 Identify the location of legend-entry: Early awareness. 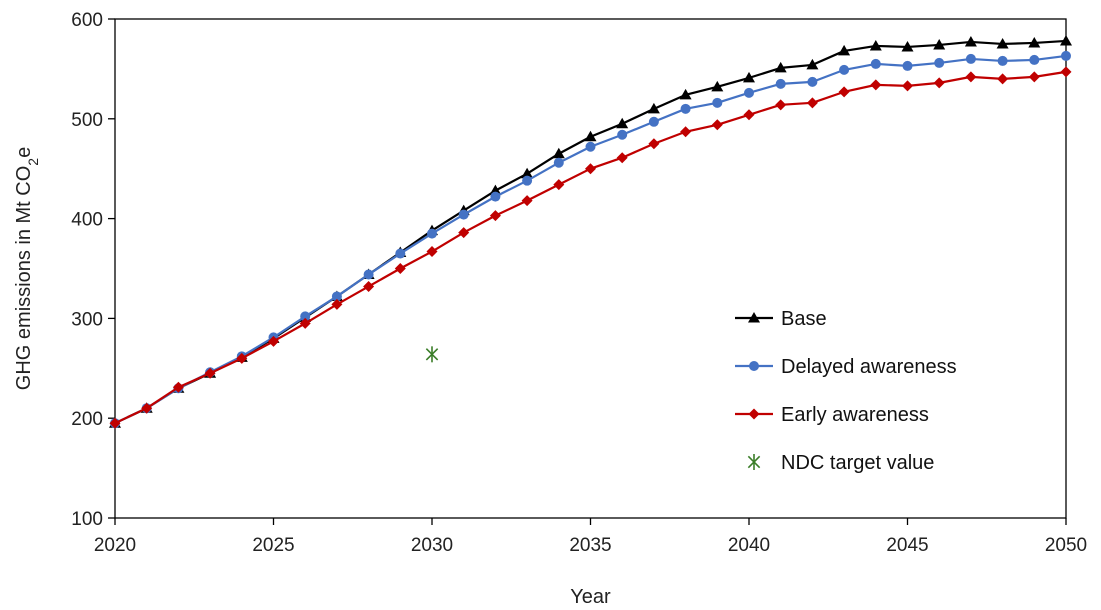
(832, 415).